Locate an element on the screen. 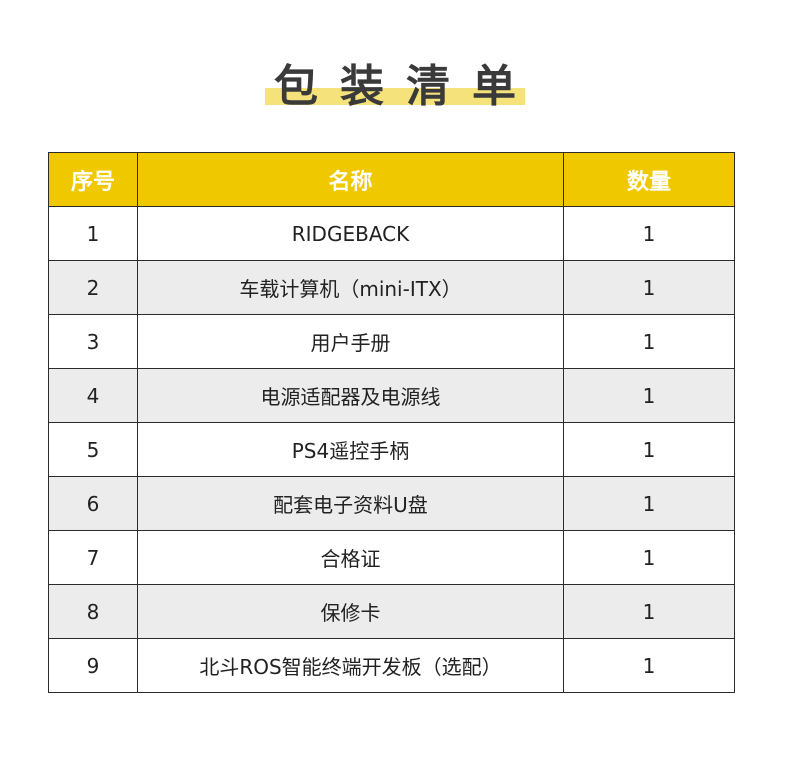 This screenshot has height=760, width=790. table-cell: 用户手册 is located at coordinates (350, 341).